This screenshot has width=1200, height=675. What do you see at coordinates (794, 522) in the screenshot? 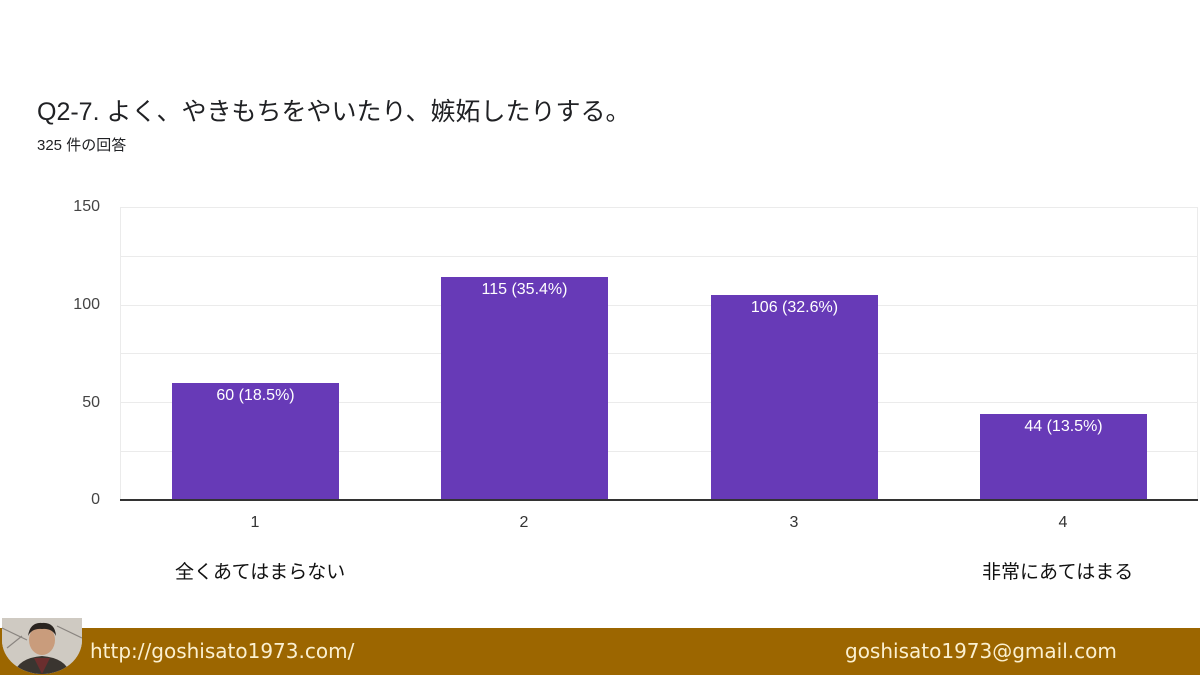
I see `x-tick-3: 3` at bounding box center [794, 522].